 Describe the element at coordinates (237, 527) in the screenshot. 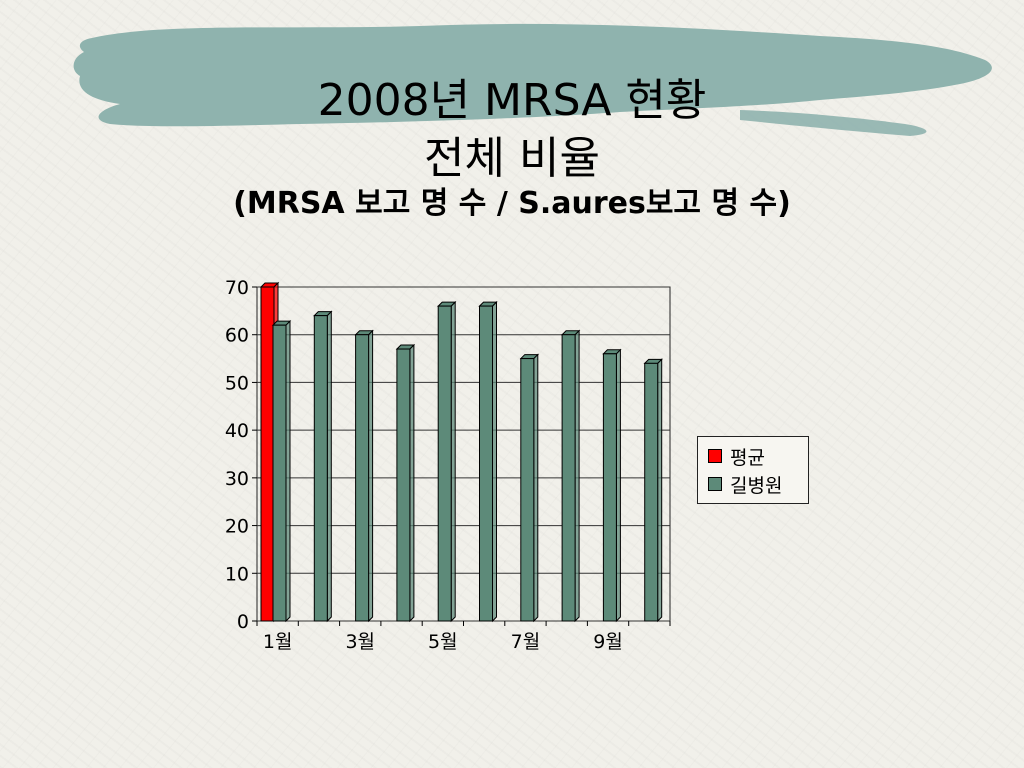

I see `y-tick-label: 20` at that location.